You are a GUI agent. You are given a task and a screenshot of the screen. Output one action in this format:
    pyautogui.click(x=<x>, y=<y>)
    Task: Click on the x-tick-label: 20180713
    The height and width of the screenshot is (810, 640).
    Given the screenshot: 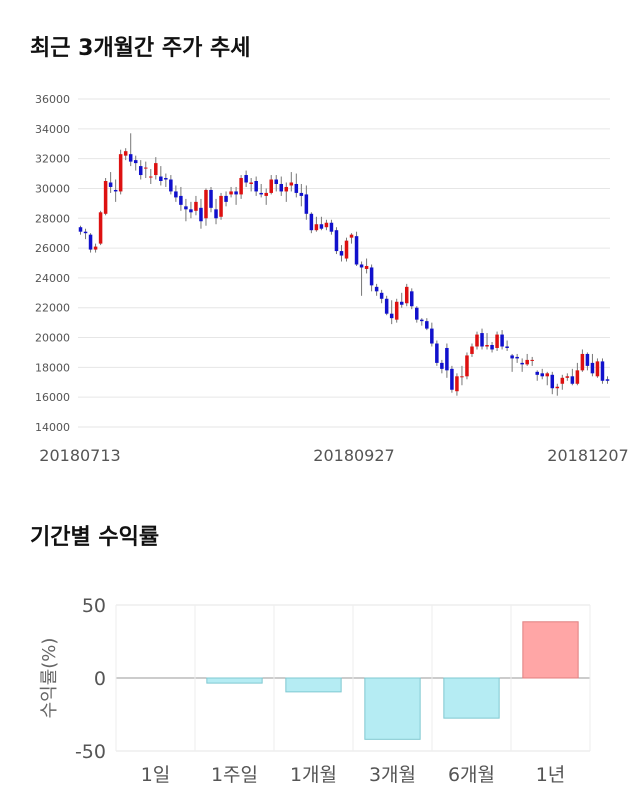 What is the action you would take?
    pyautogui.click(x=79, y=455)
    